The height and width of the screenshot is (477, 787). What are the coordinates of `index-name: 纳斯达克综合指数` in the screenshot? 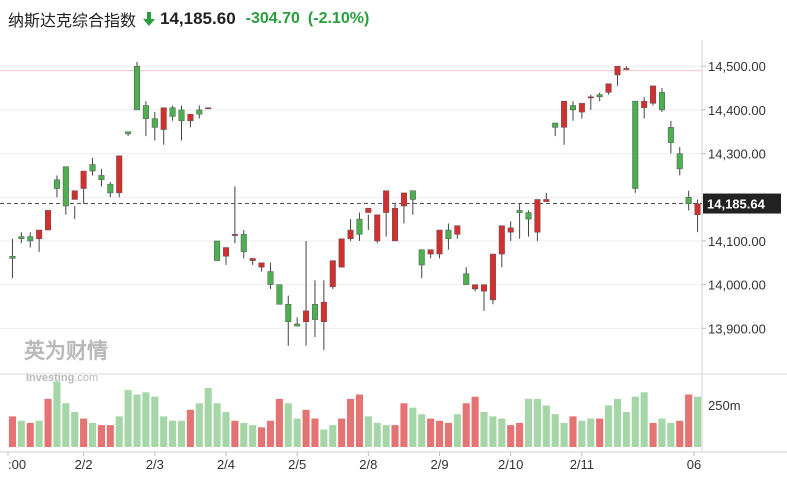 It's located at (72, 21).